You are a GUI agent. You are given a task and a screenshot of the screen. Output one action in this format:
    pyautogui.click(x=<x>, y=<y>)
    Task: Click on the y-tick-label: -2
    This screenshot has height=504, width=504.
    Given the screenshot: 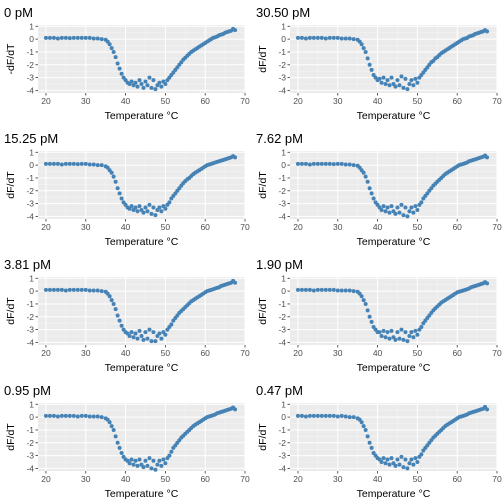 What is the action you would take?
    pyautogui.click(x=30, y=443)
    